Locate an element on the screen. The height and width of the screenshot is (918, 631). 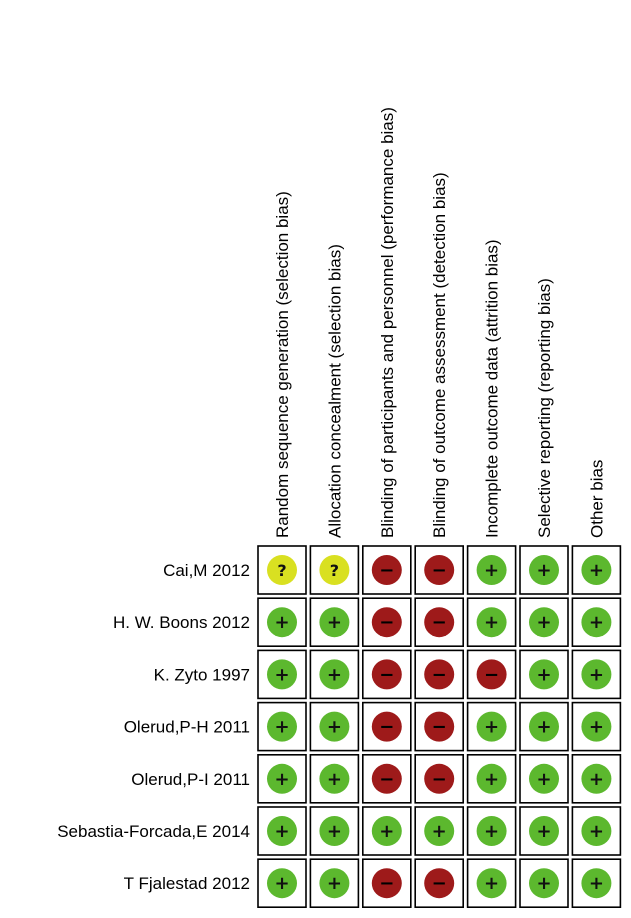
judgement-cell-r5-c2: + is located at coordinates (334, 778).